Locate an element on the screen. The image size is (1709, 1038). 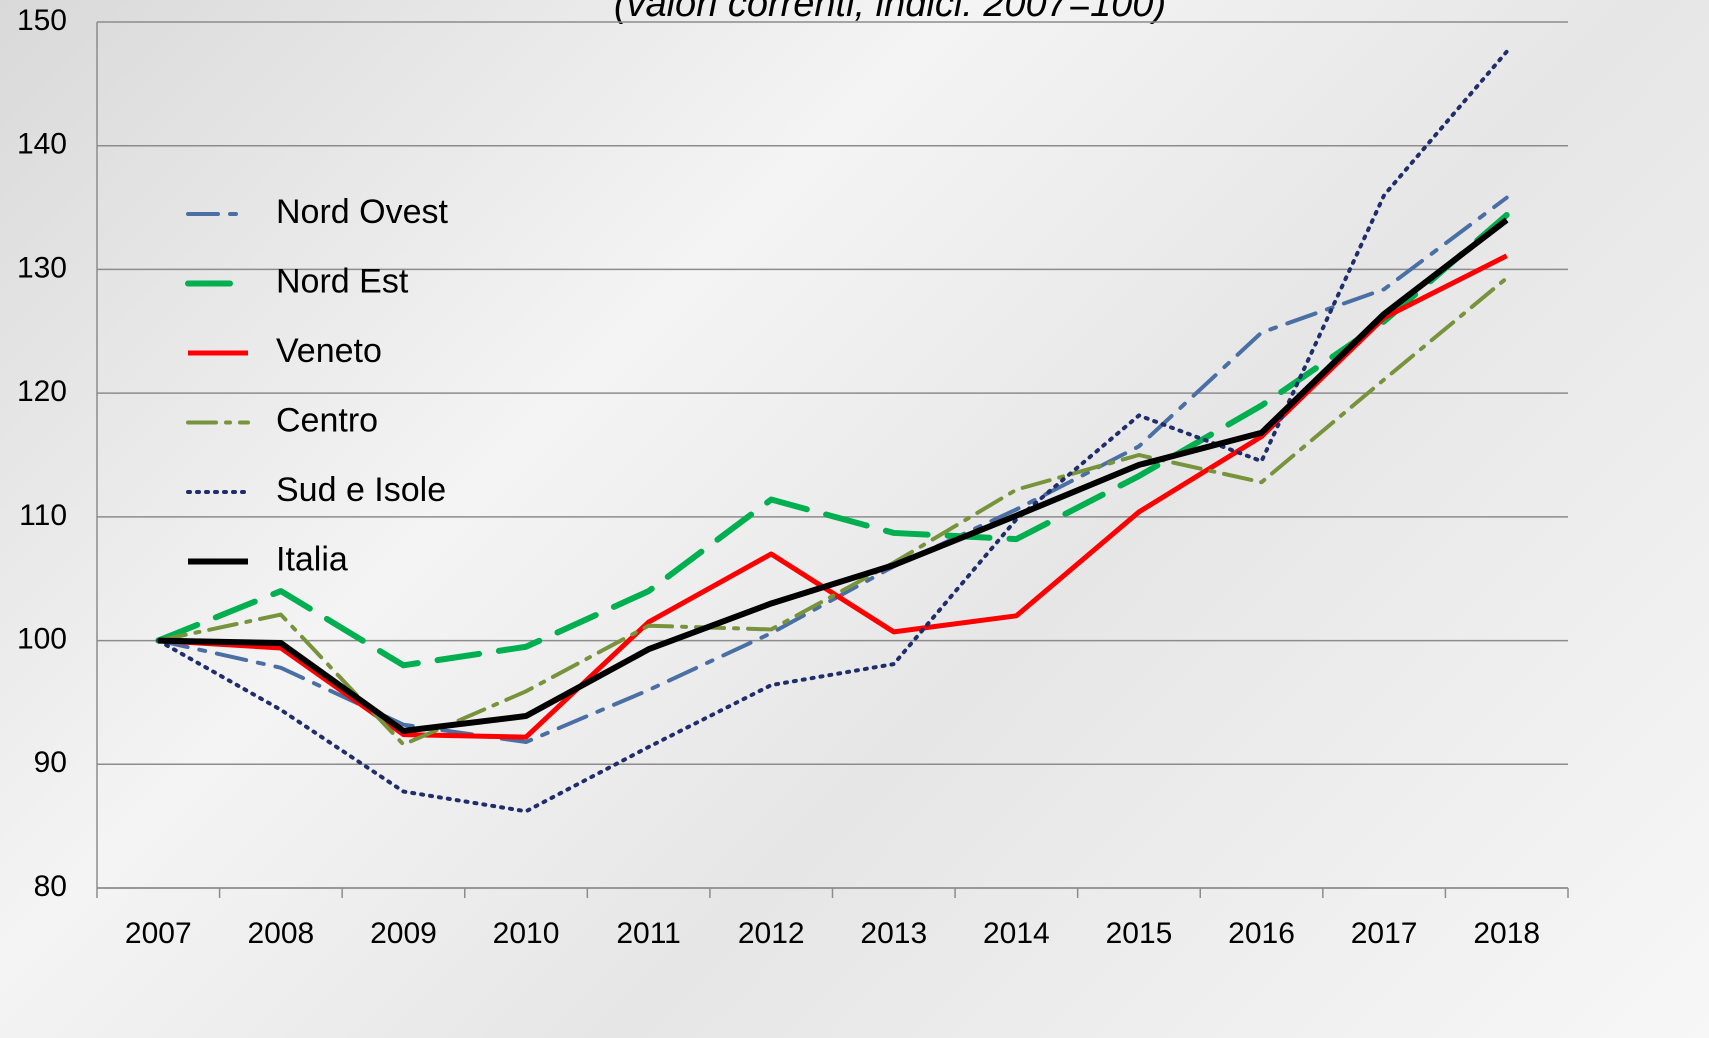
y-tick-label: 150 is located at coordinates (42, 20).